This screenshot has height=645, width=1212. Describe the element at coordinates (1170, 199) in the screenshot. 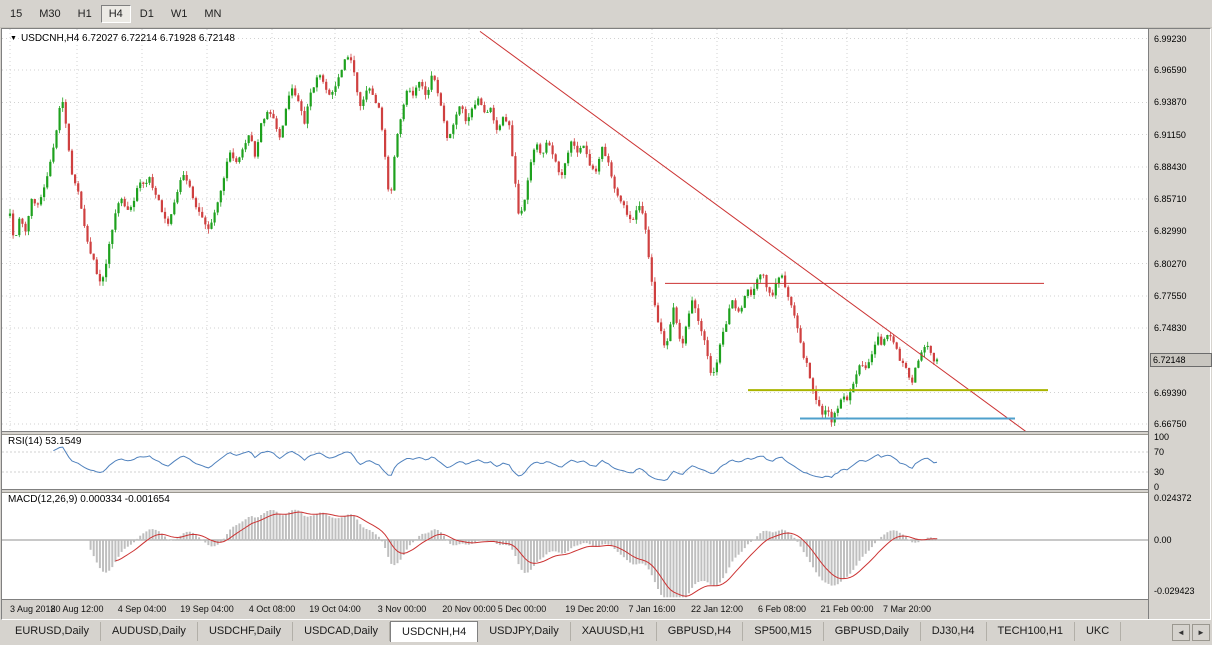

I see `price-tick-label: 6.85710` at that location.